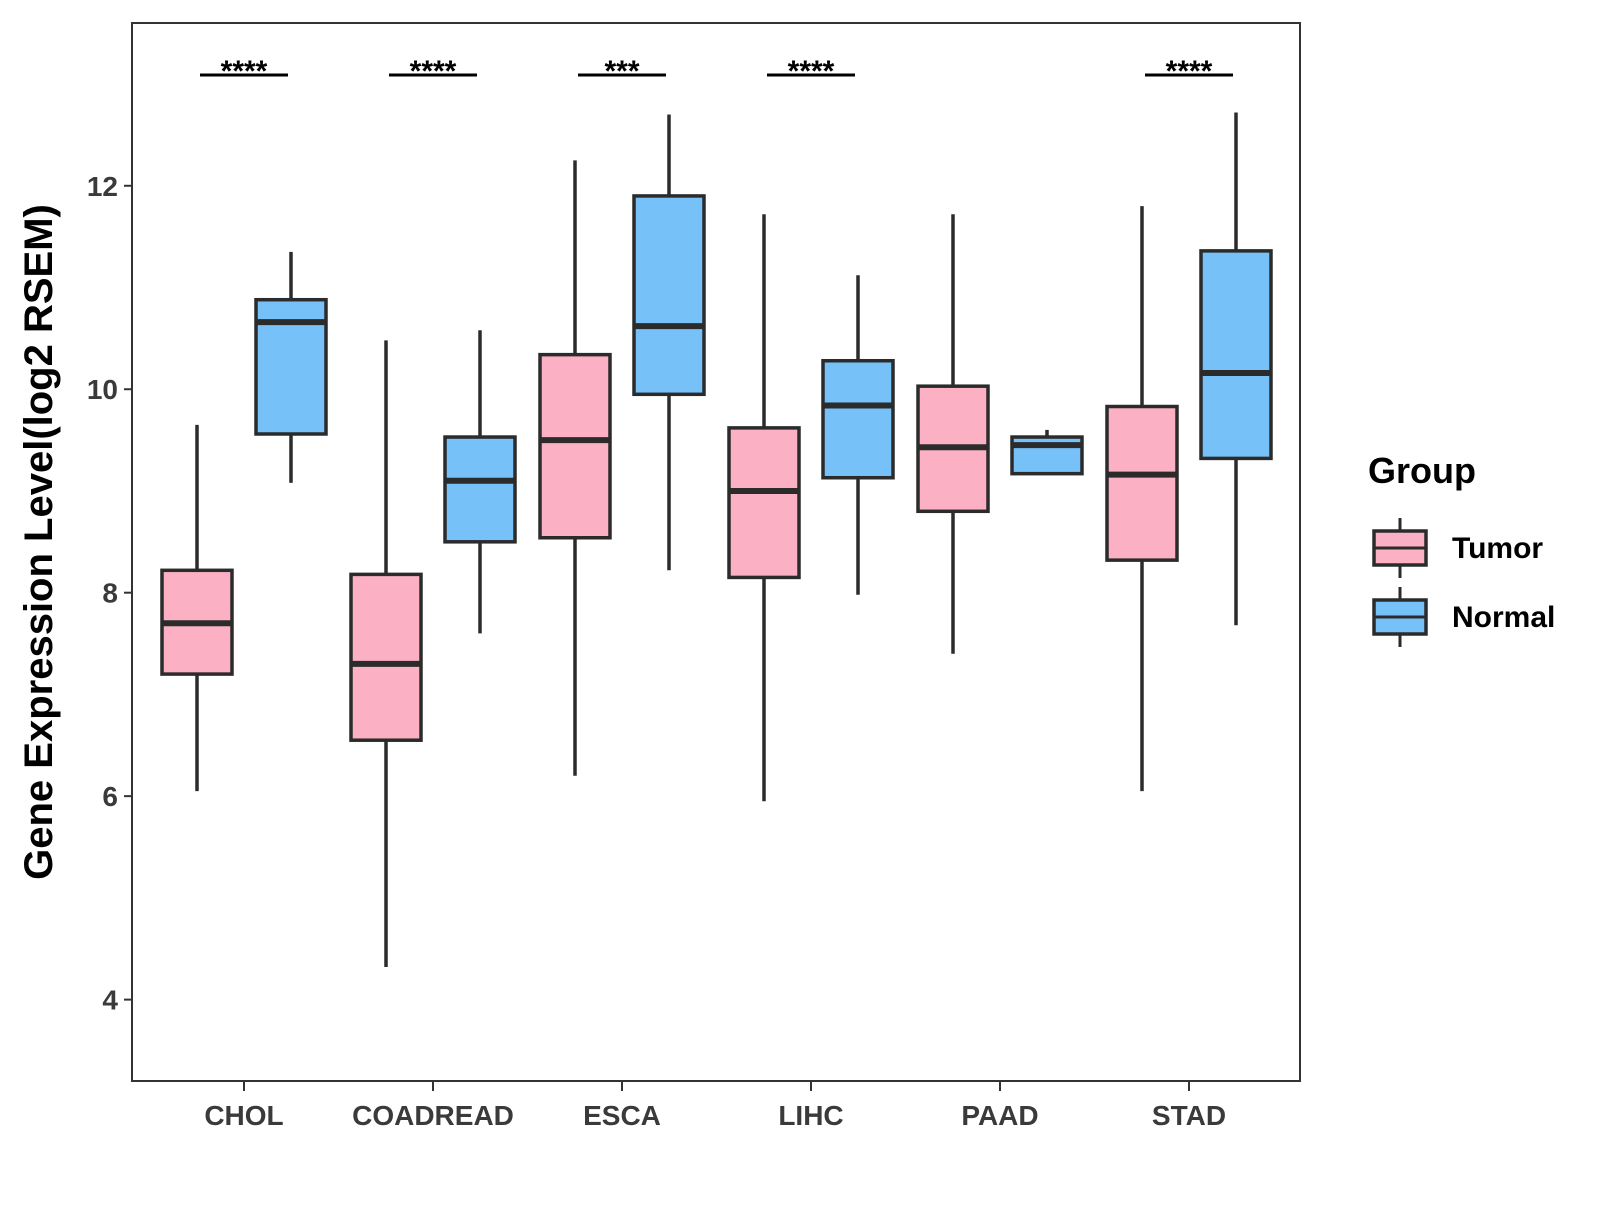  Describe the element at coordinates (197, 608) in the screenshot. I see `box-tumor-chol` at that location.